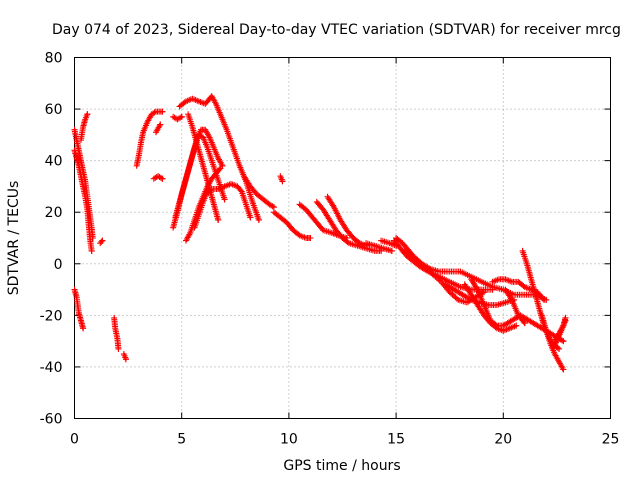 This screenshot has width=640, height=480. What do you see at coordinates (396, 440) in the screenshot?
I see `x-tick-label: 15` at bounding box center [396, 440].